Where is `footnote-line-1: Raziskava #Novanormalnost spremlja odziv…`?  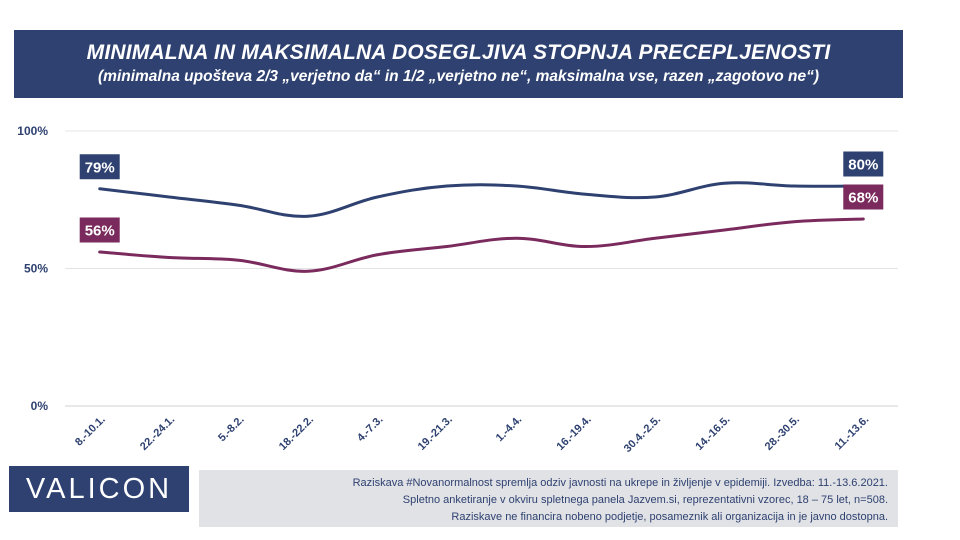
footnote-line-1: Raziskava #Novanormalnost spremlja odziv… is located at coordinates (620, 483).